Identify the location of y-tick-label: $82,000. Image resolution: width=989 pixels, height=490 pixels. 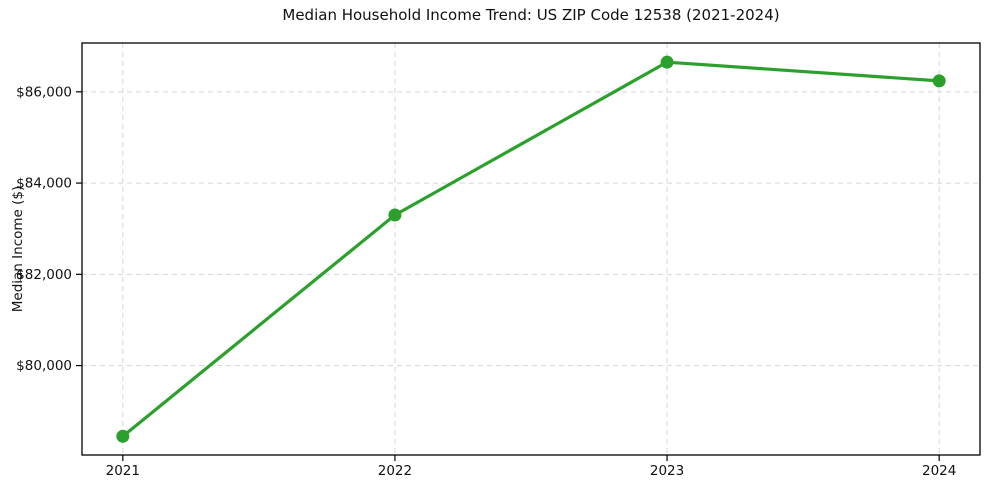
(44, 275).